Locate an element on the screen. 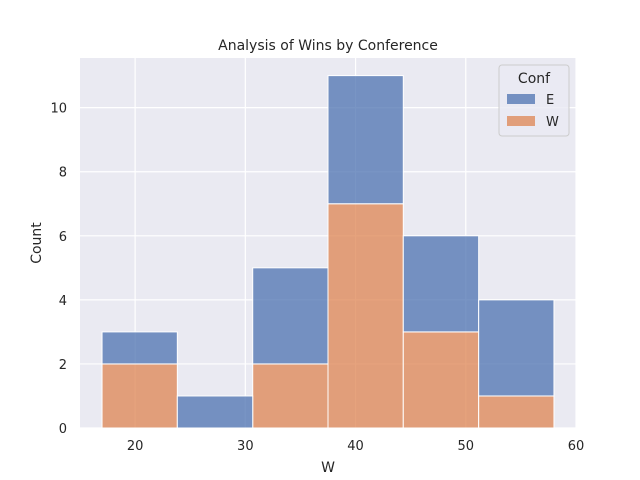 The image size is (640, 480). y-tick-labels: 0 2 4 6 8 10 is located at coordinates (58, 269).